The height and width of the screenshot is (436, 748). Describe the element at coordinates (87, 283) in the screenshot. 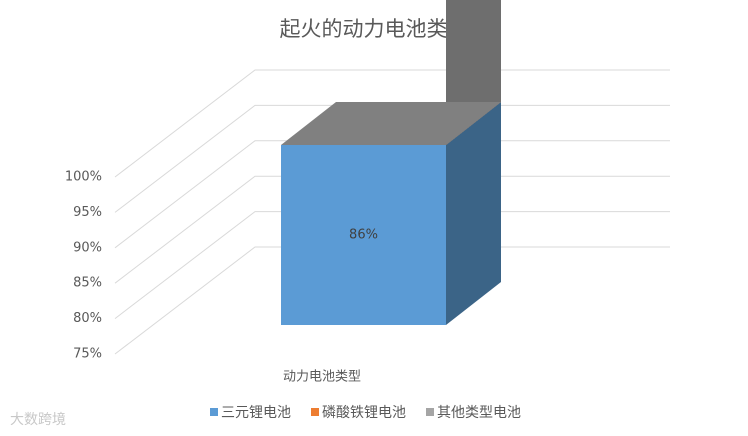

I see `y-tick-label: 85%` at that location.